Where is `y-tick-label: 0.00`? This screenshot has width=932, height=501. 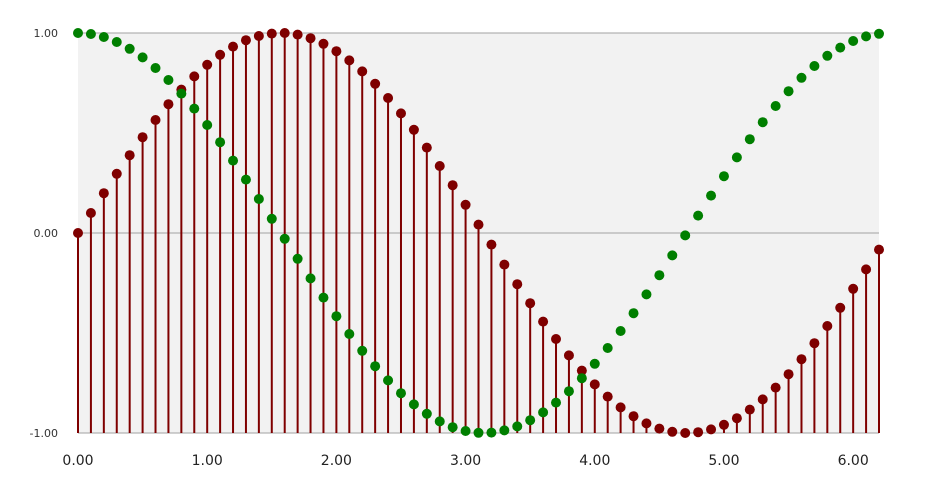
y-tick-label: 0.00 is located at coordinates (46, 233).